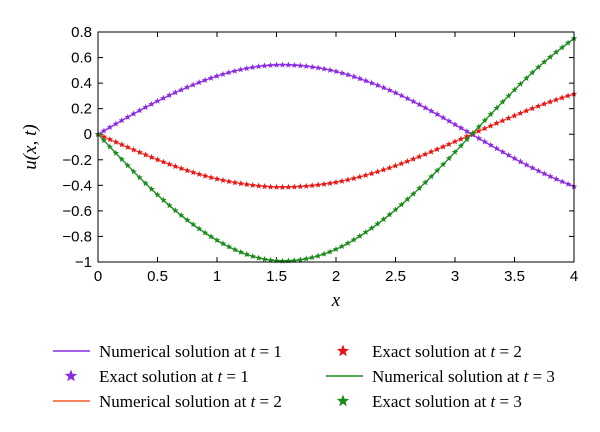 This screenshot has width=600, height=432. What do you see at coordinates (455, 276) in the screenshot?
I see `x-tick-label: 3` at bounding box center [455, 276].